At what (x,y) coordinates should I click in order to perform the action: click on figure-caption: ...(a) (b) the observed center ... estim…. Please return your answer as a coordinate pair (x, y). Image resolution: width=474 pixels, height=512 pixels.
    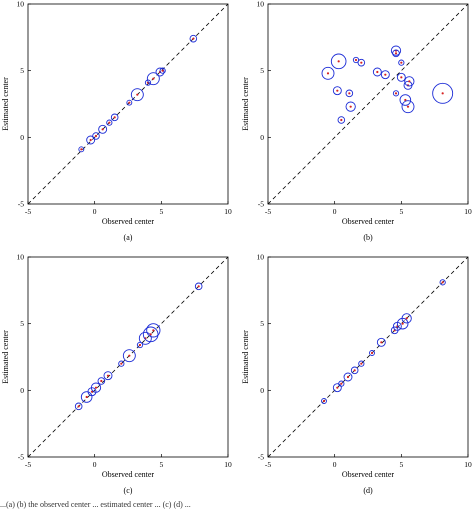
    Looking at the image, I should click on (95, 504).